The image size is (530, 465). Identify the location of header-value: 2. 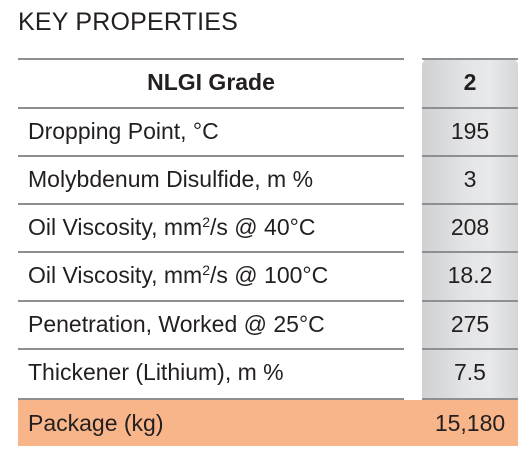
(470, 82).